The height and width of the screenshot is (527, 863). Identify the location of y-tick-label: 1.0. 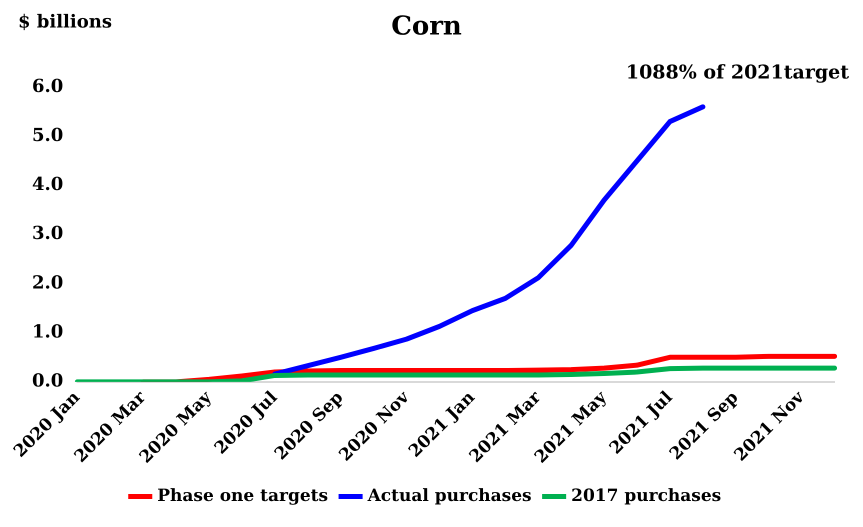
(48, 331).